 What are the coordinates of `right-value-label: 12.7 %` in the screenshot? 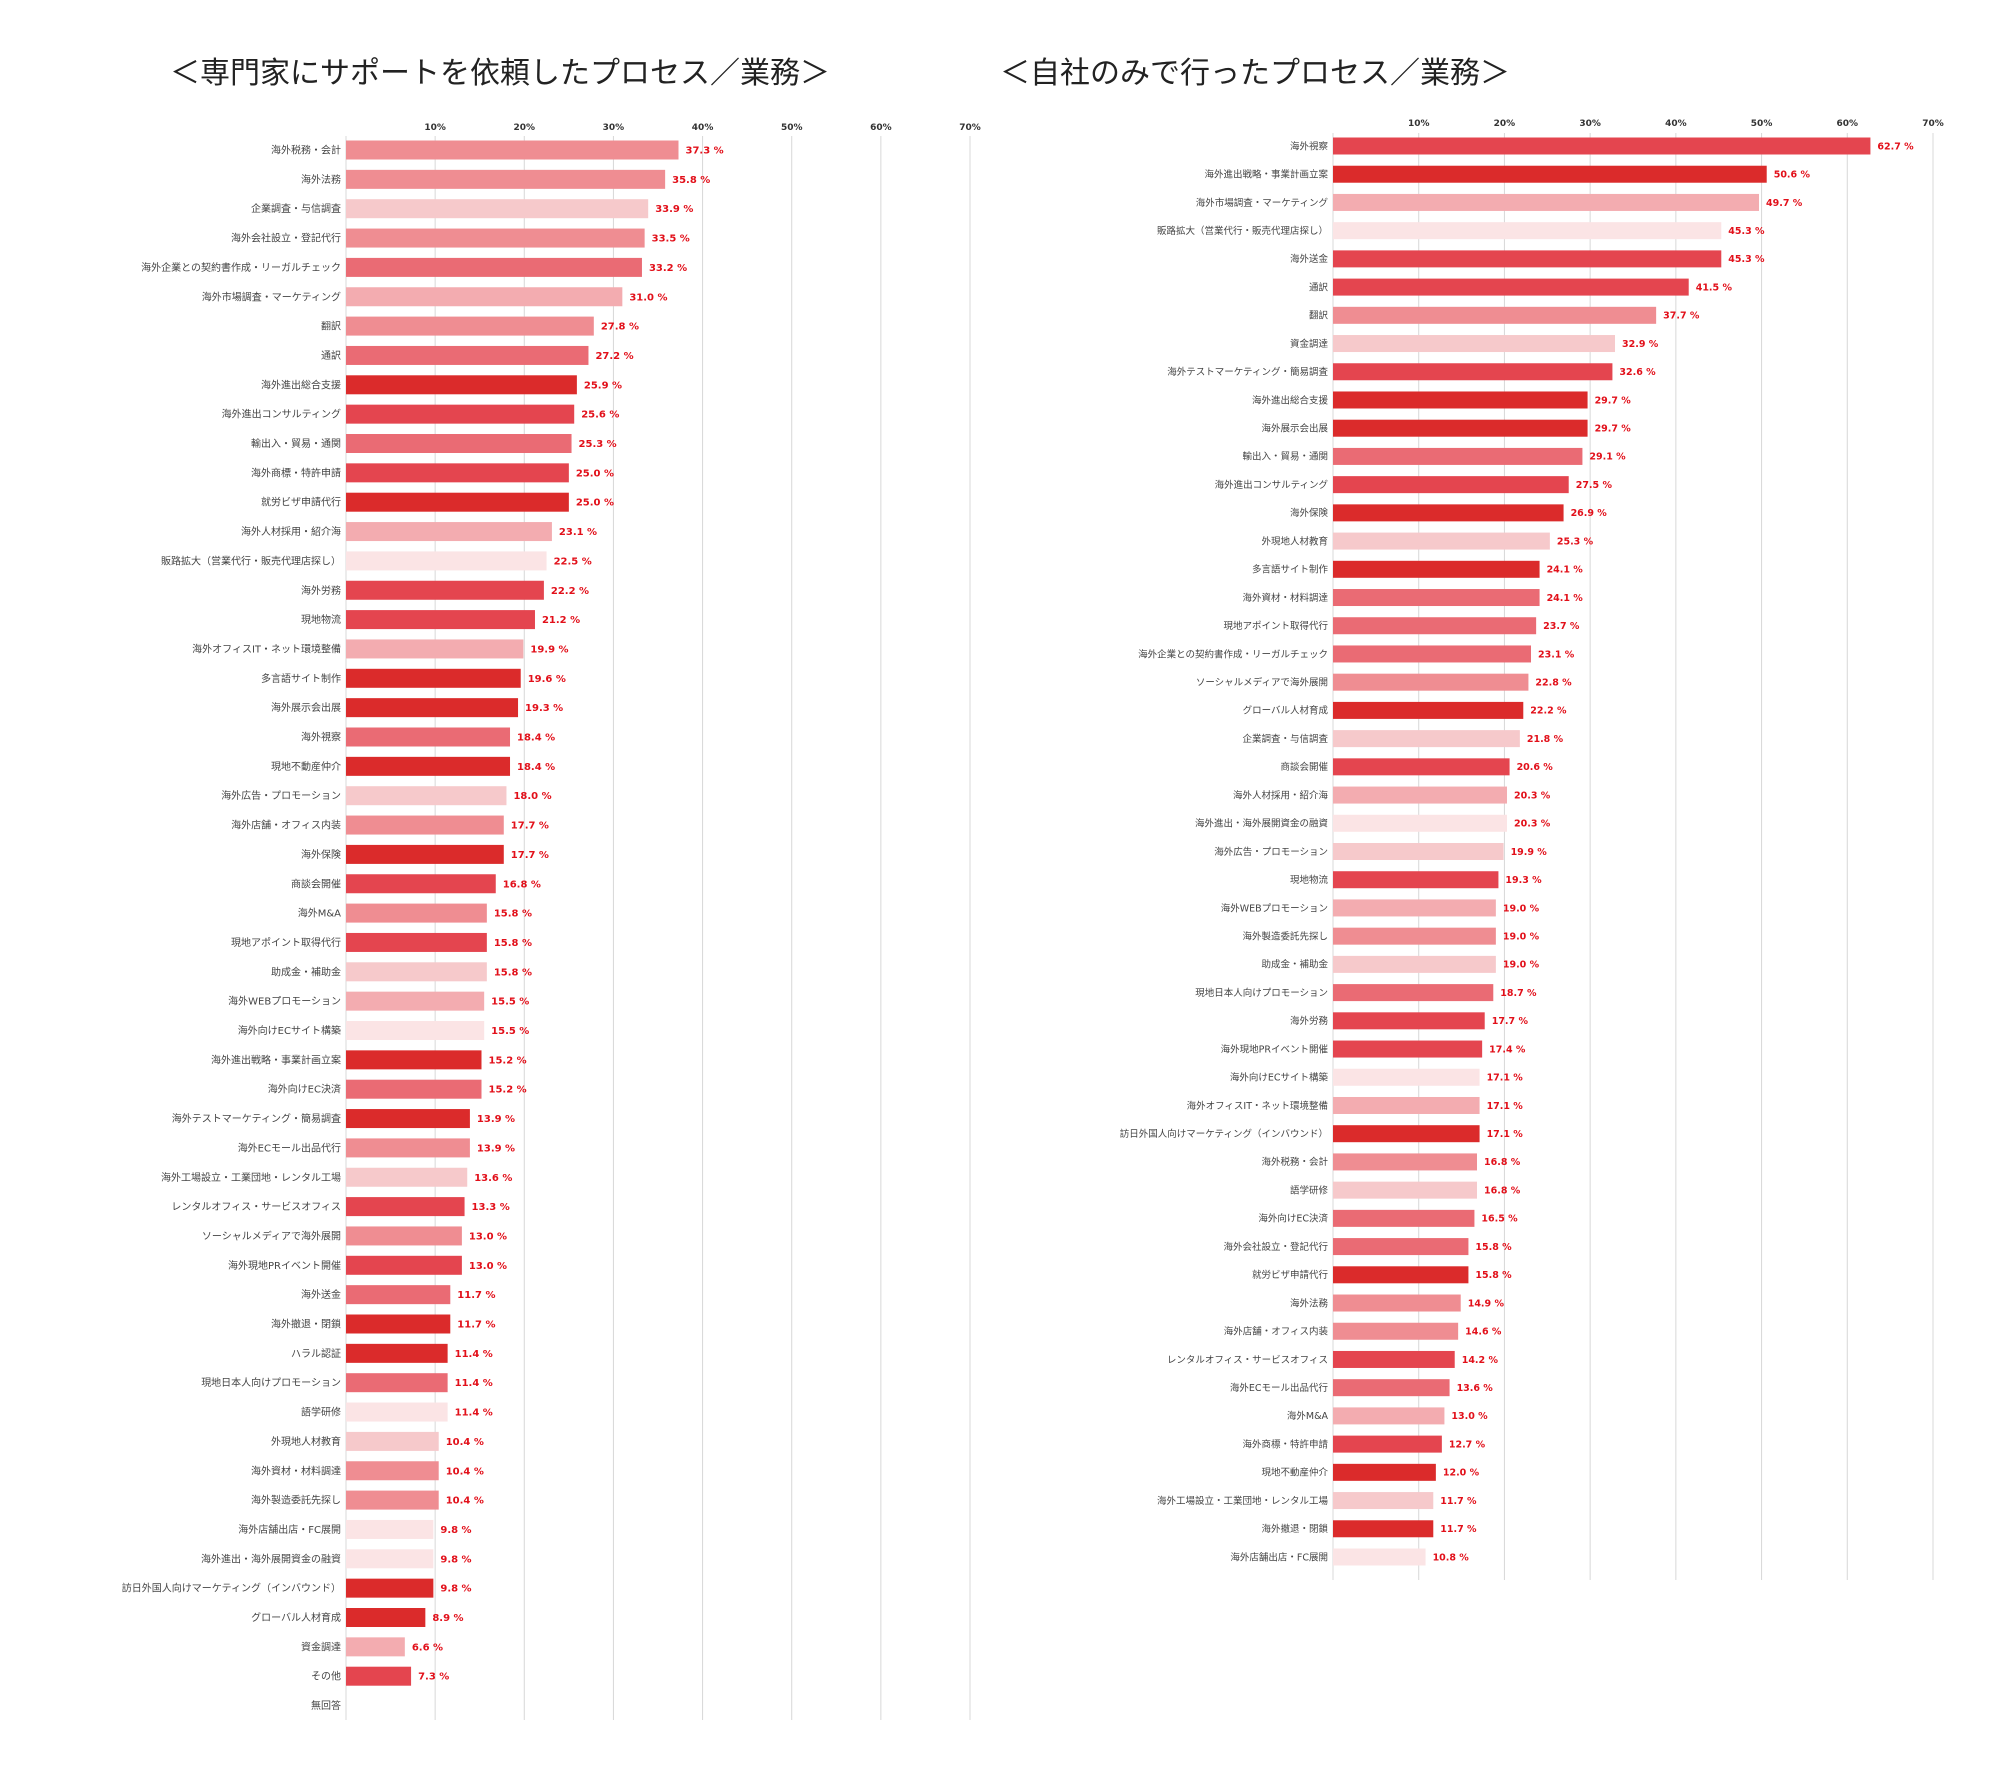 It's located at (1467, 1444).